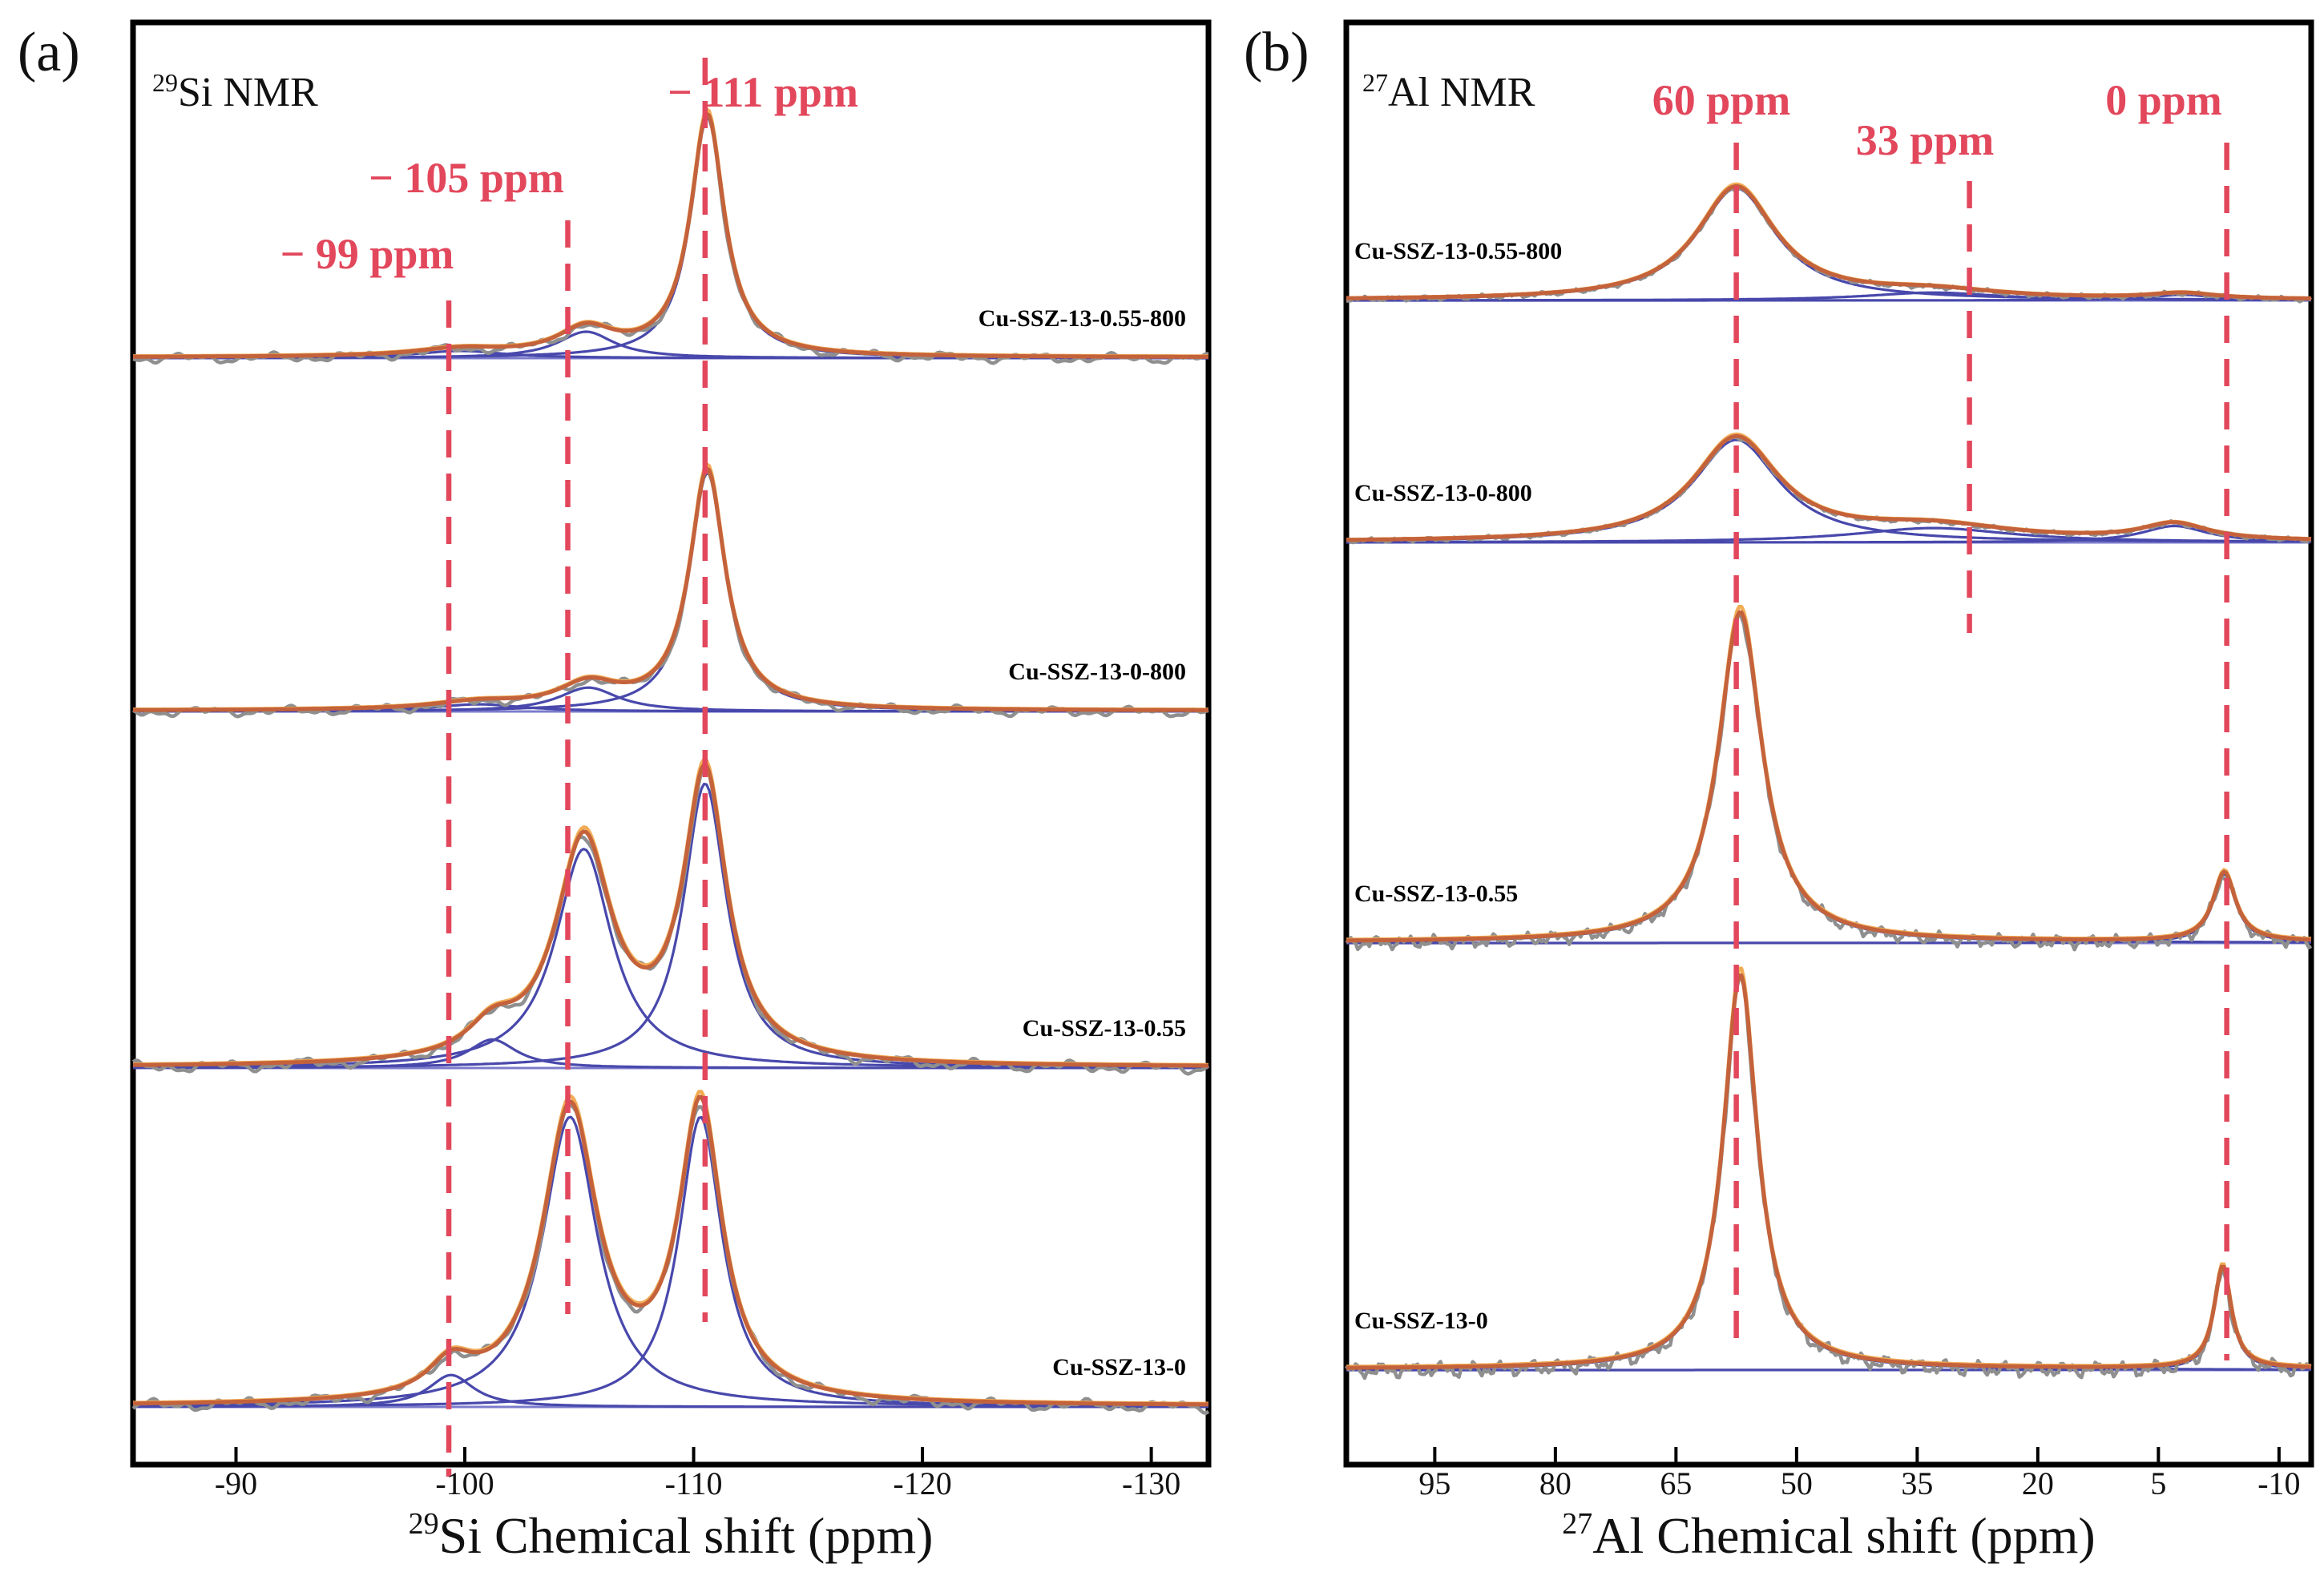 The height and width of the screenshot is (1588, 2324). What do you see at coordinates (1448, 91) in the screenshot?
I see `panel-b-nucleus-label: 27Al NMR` at bounding box center [1448, 91].